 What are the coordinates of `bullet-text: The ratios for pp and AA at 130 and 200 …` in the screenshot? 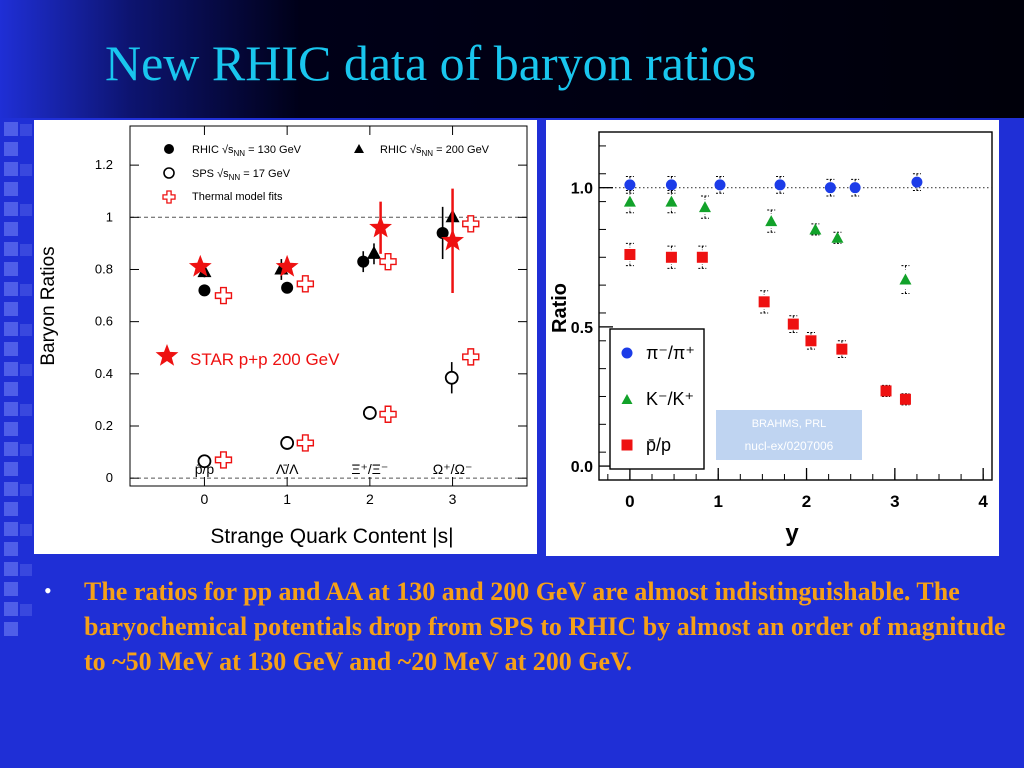 It's located at (545, 626).